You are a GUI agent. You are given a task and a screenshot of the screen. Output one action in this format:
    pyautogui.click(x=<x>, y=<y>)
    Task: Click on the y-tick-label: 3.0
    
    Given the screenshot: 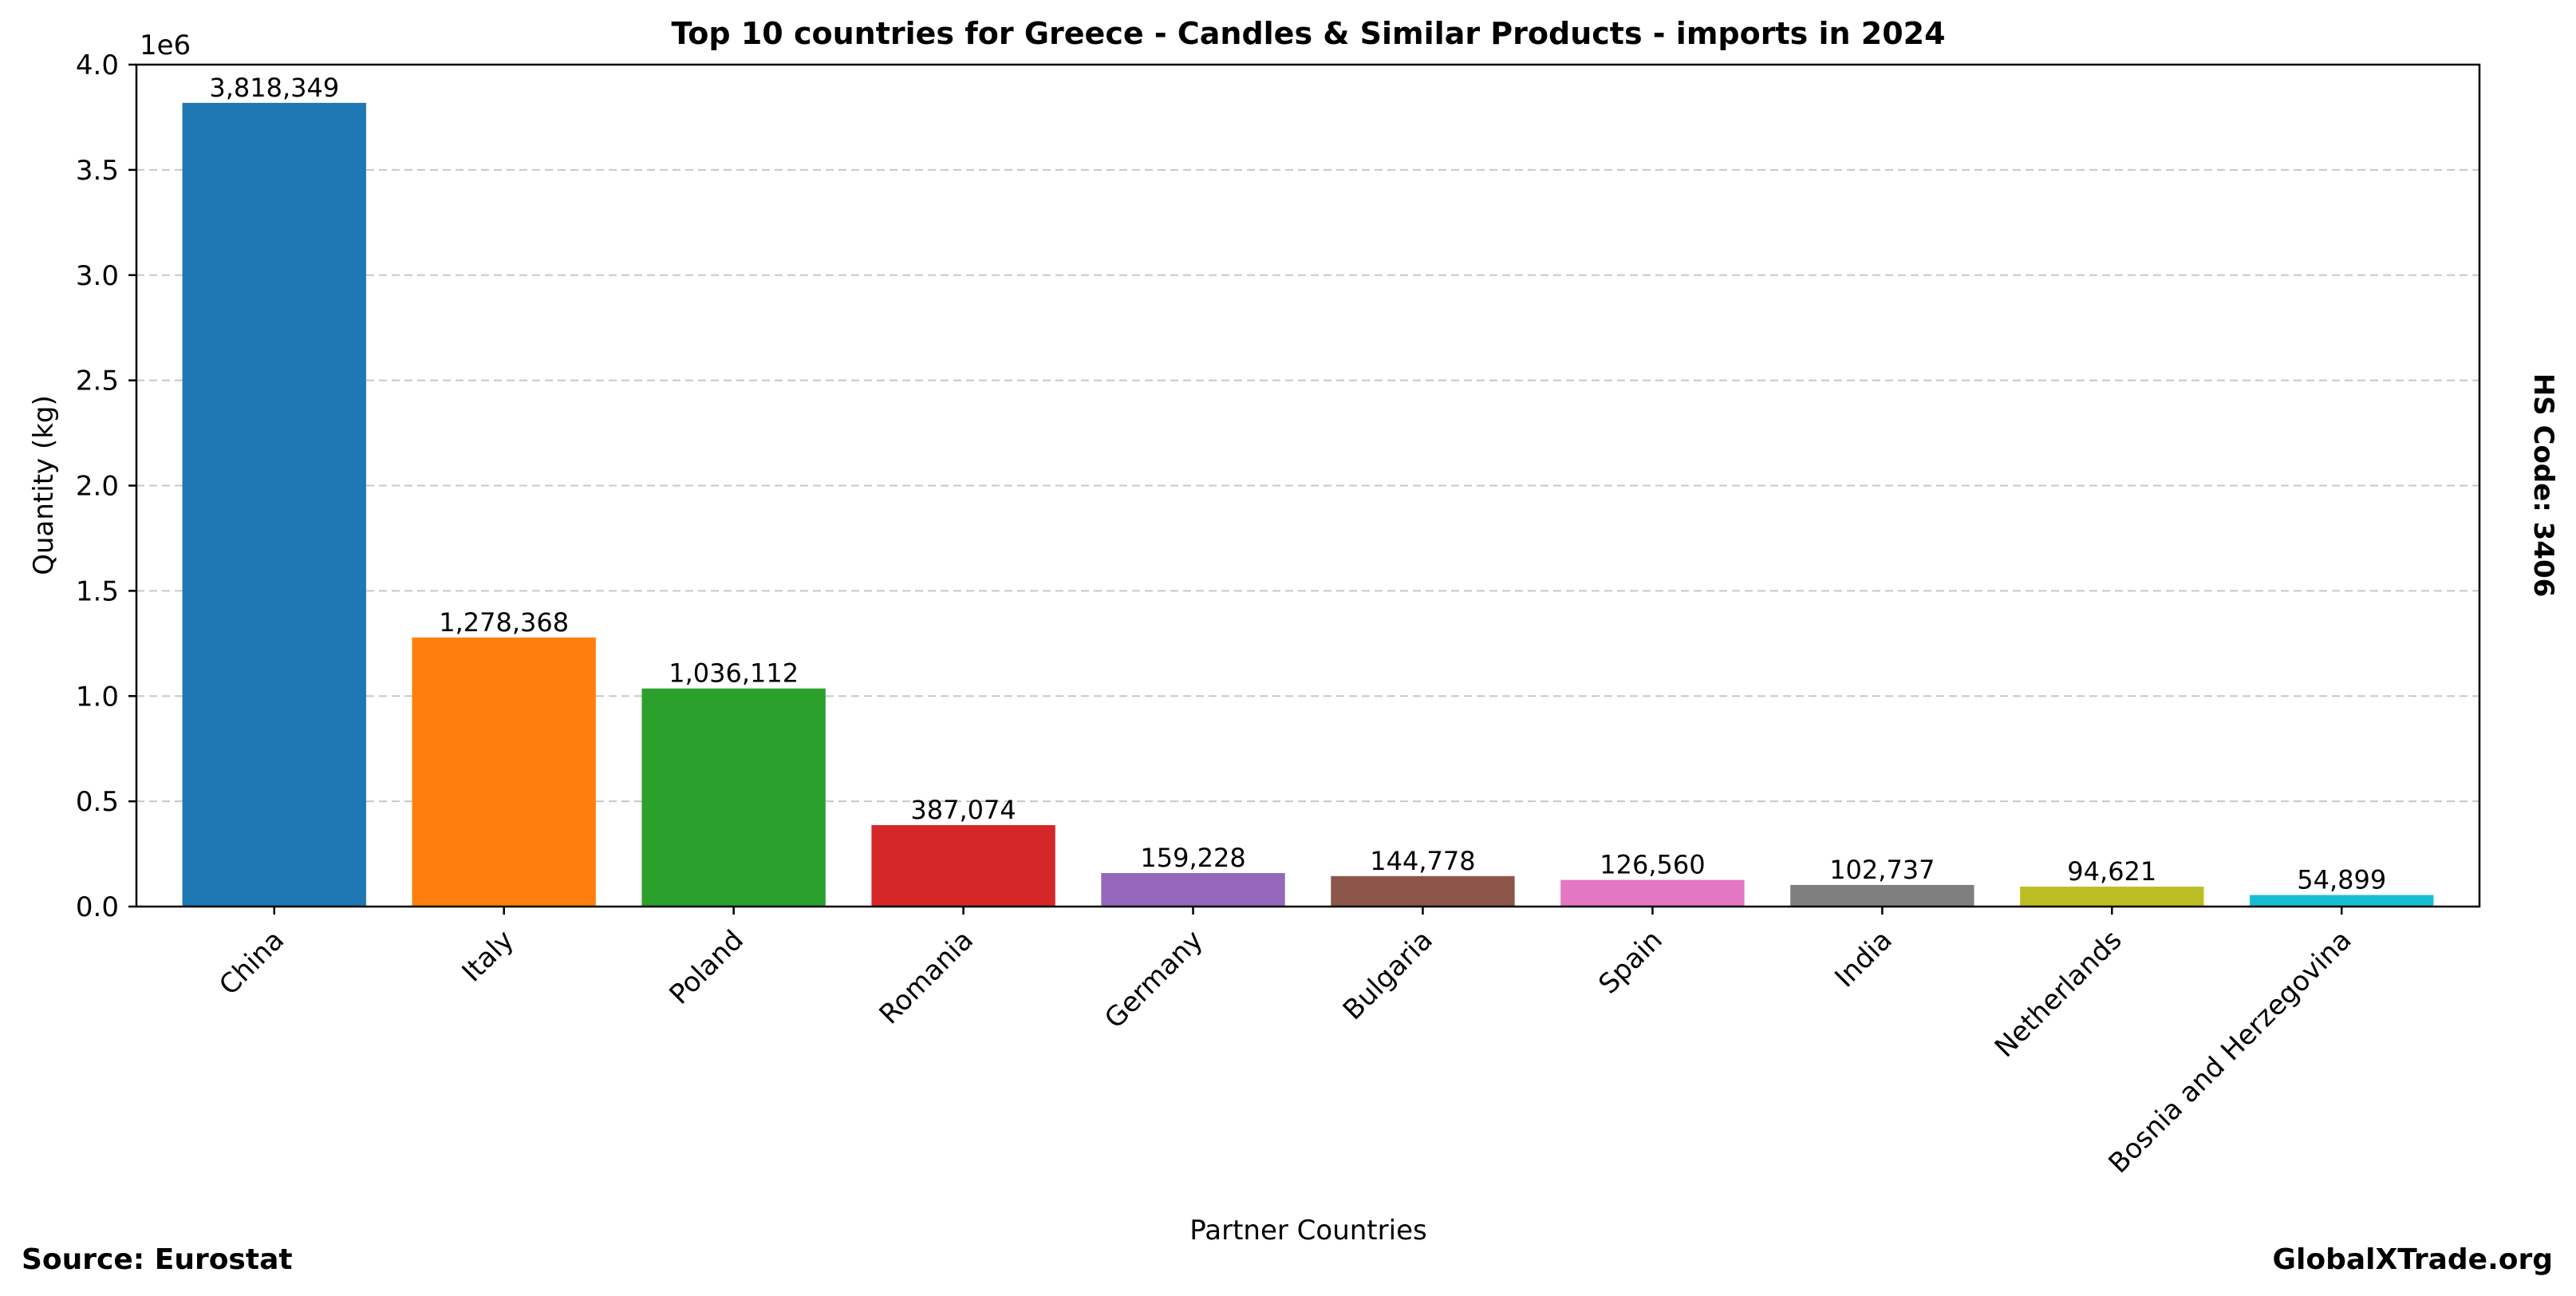 What is the action you would take?
    pyautogui.click(x=98, y=276)
    